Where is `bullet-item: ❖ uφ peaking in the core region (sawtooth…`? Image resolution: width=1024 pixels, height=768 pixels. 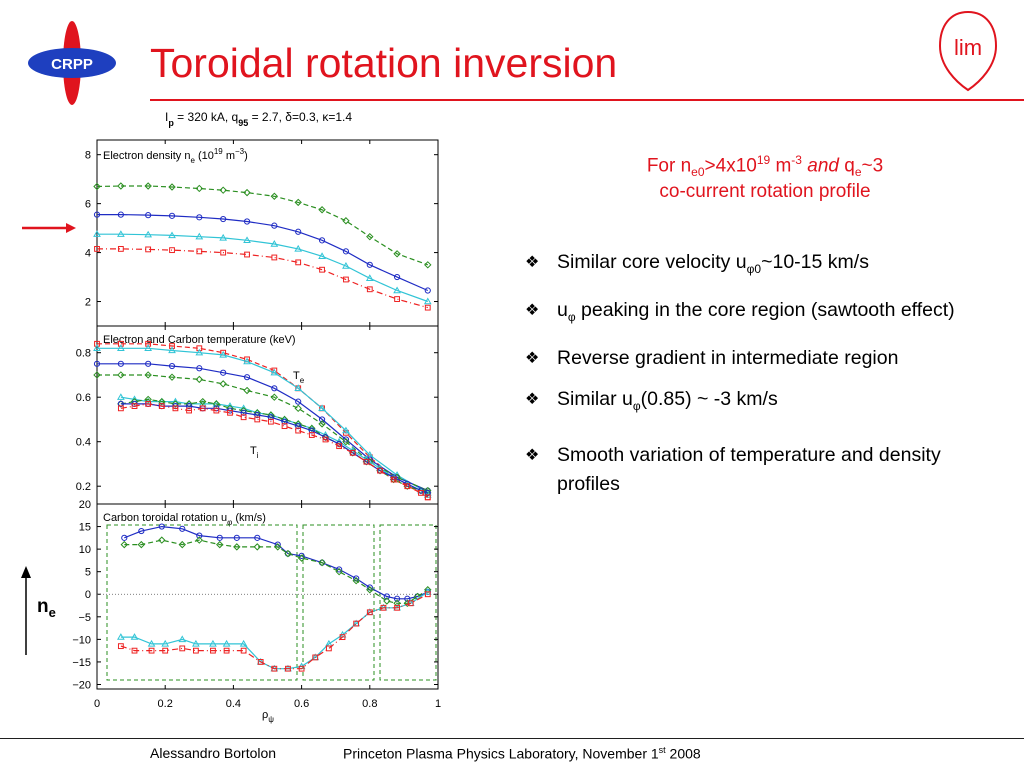
bullet-item: ❖ uφ peaking in the core region (sawtooth… is located at coordinates (765, 314).